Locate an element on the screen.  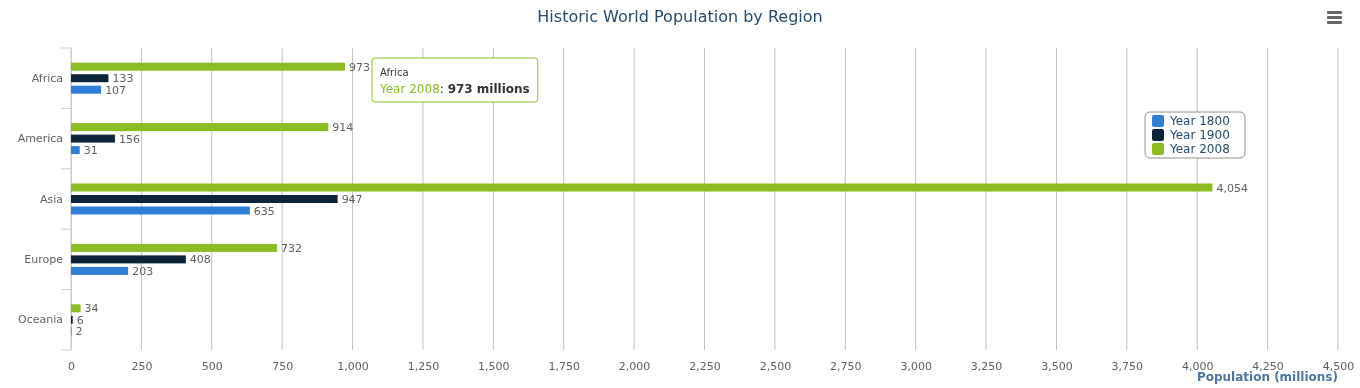
x-tick-label: 1,000 is located at coordinates (353, 366).